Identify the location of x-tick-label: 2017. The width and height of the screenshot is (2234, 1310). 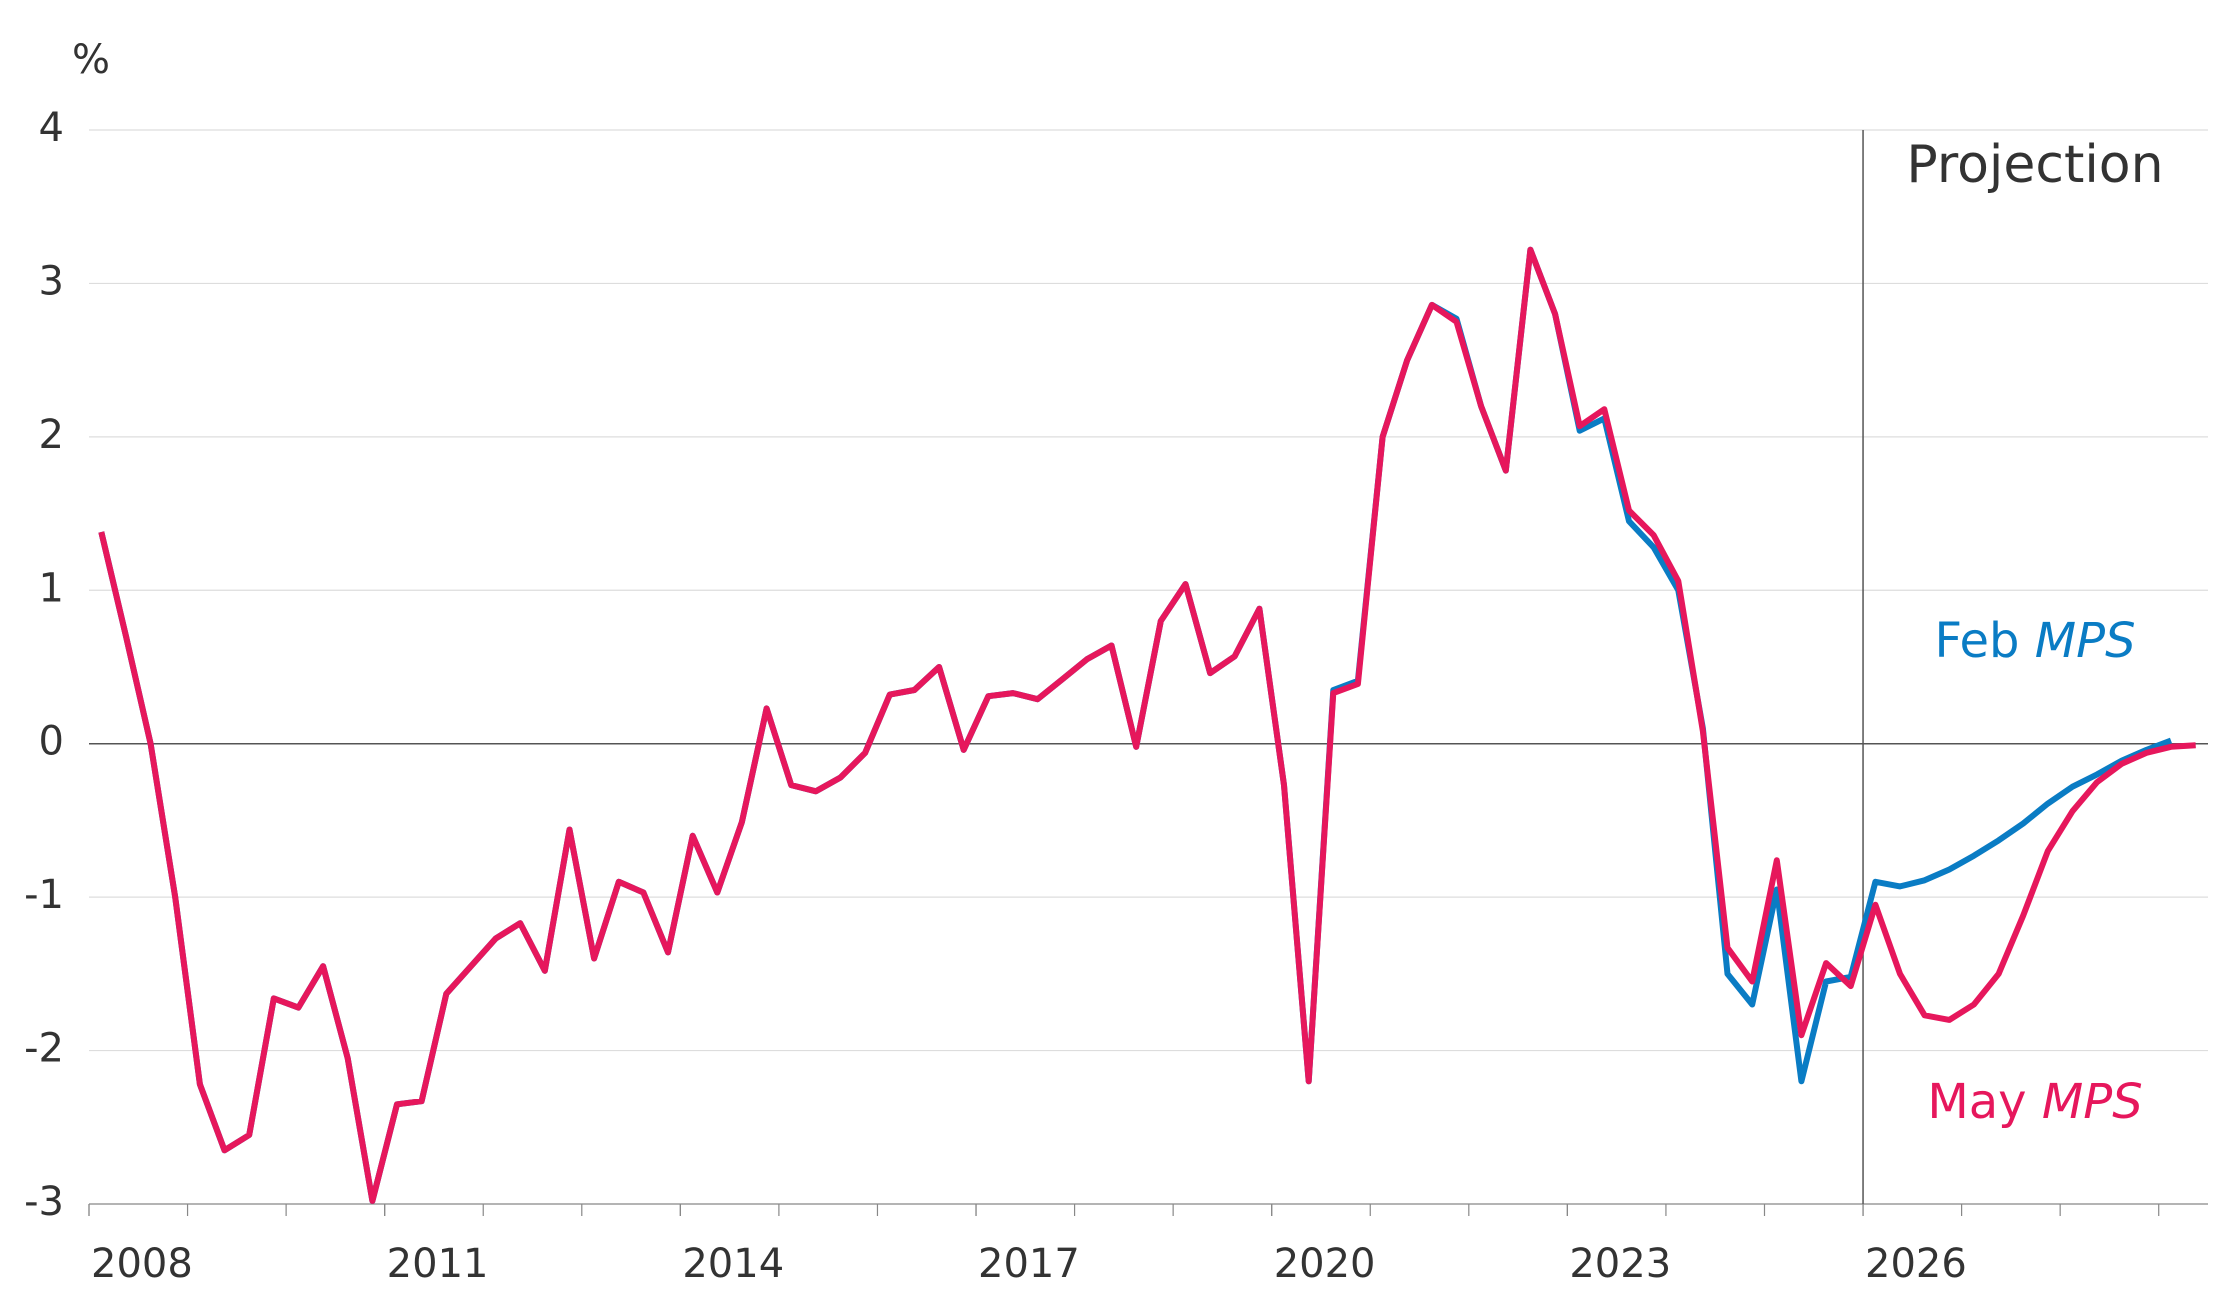
(1029, 1264).